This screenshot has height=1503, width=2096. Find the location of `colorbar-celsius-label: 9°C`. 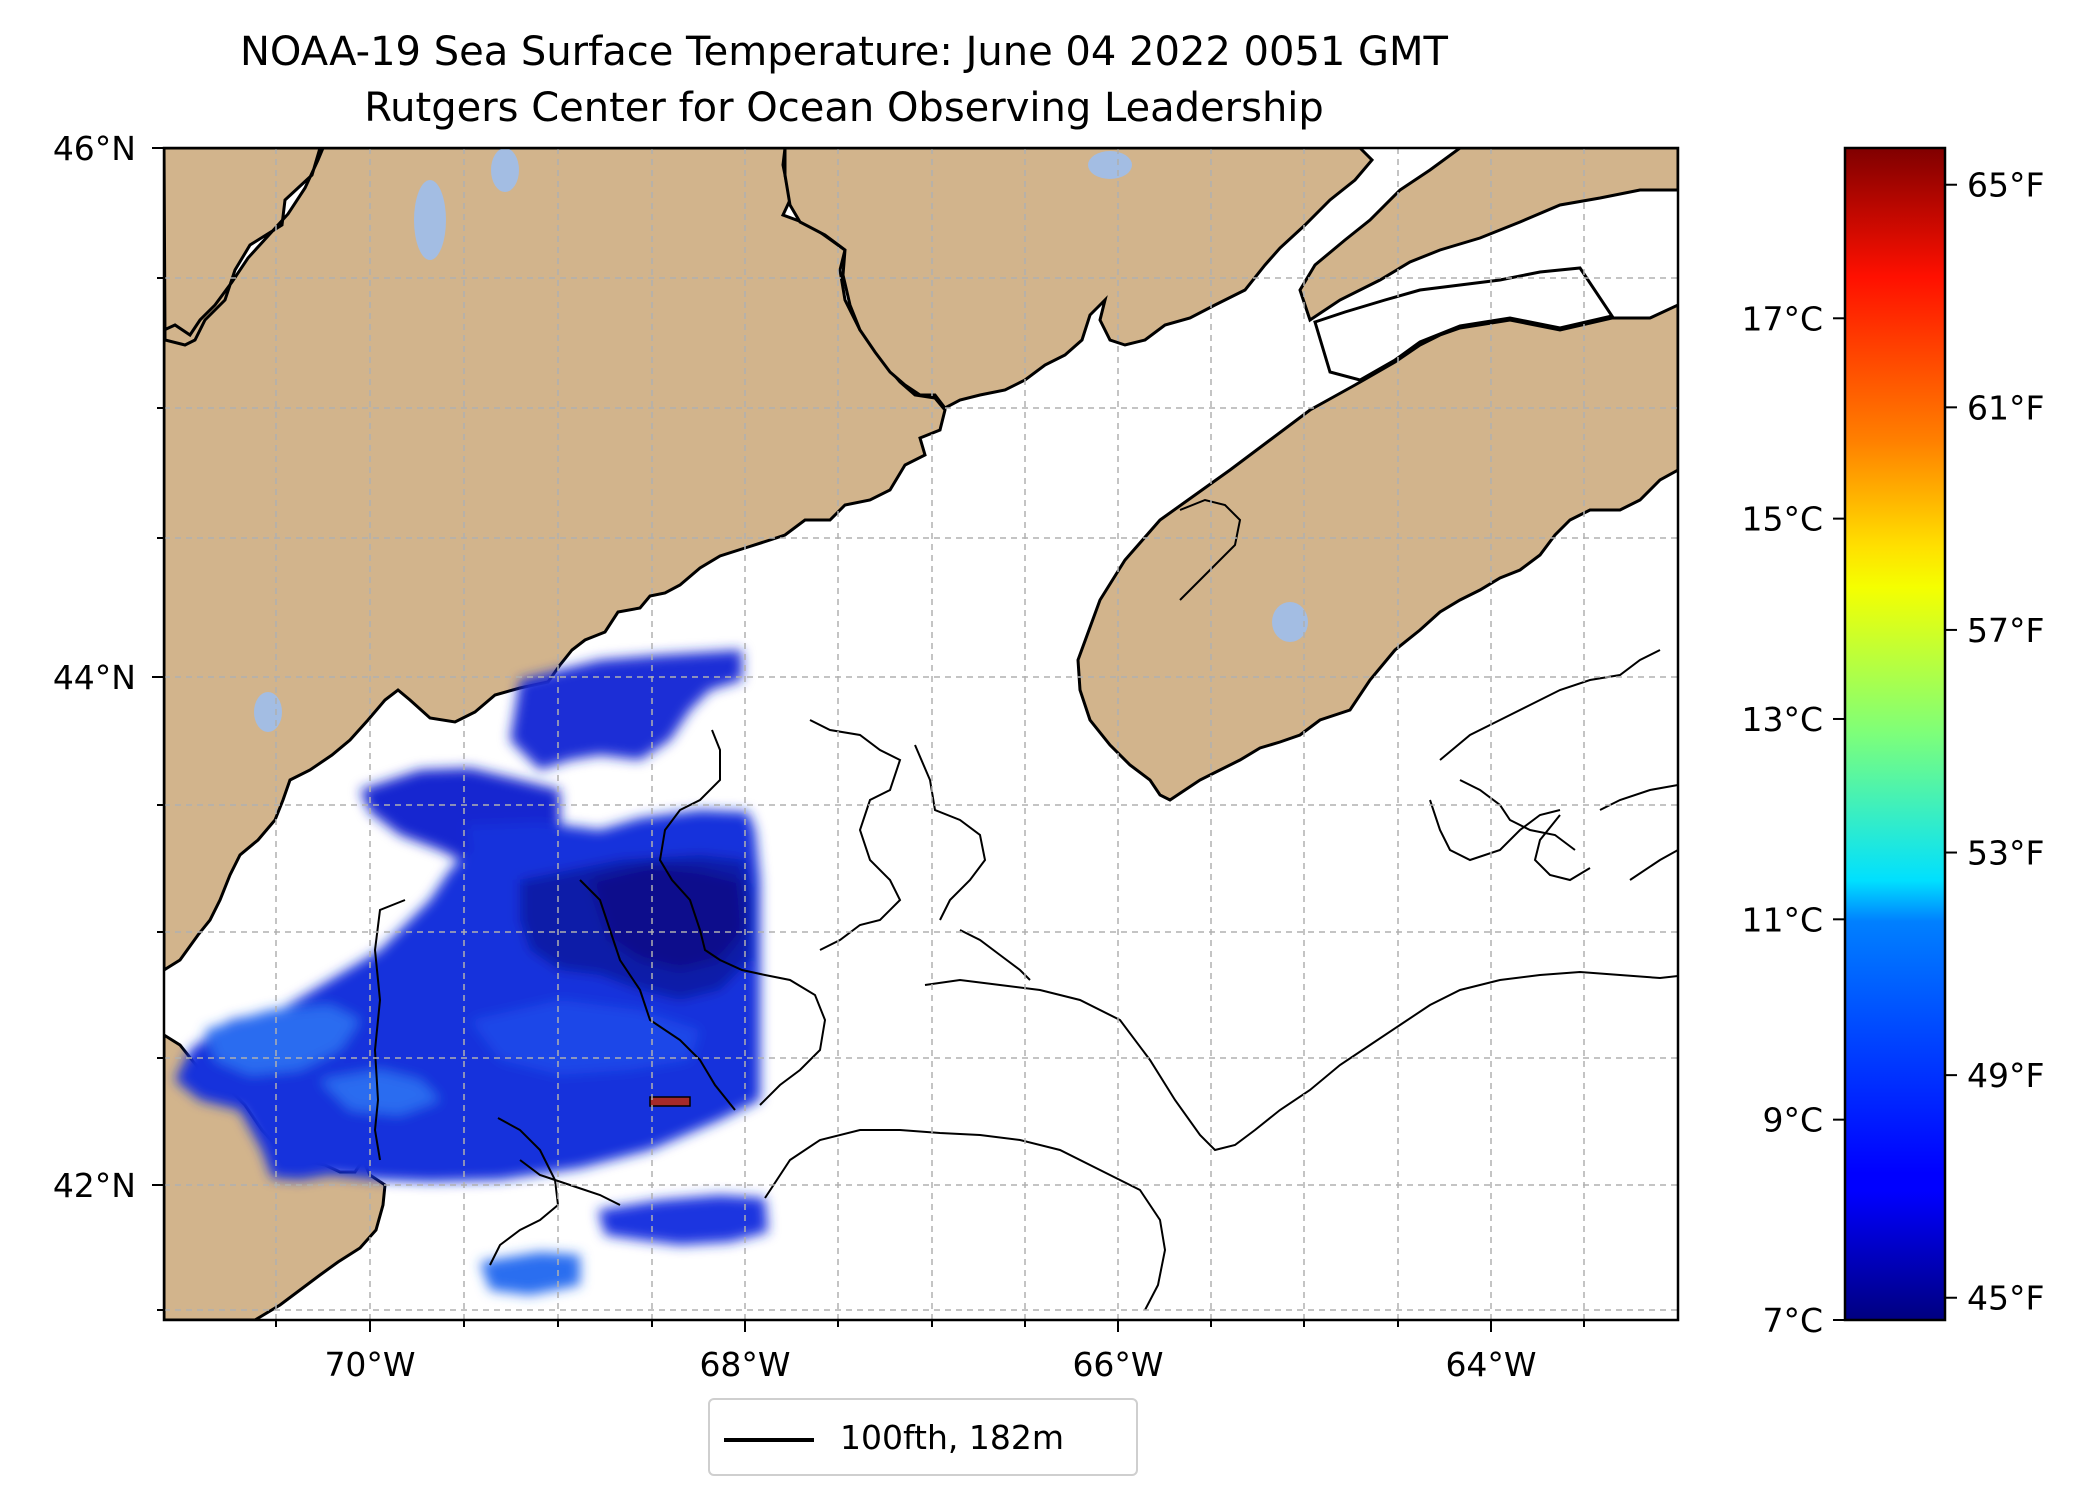

colorbar-celsius-label: 9°C is located at coordinates (1792, 1120).